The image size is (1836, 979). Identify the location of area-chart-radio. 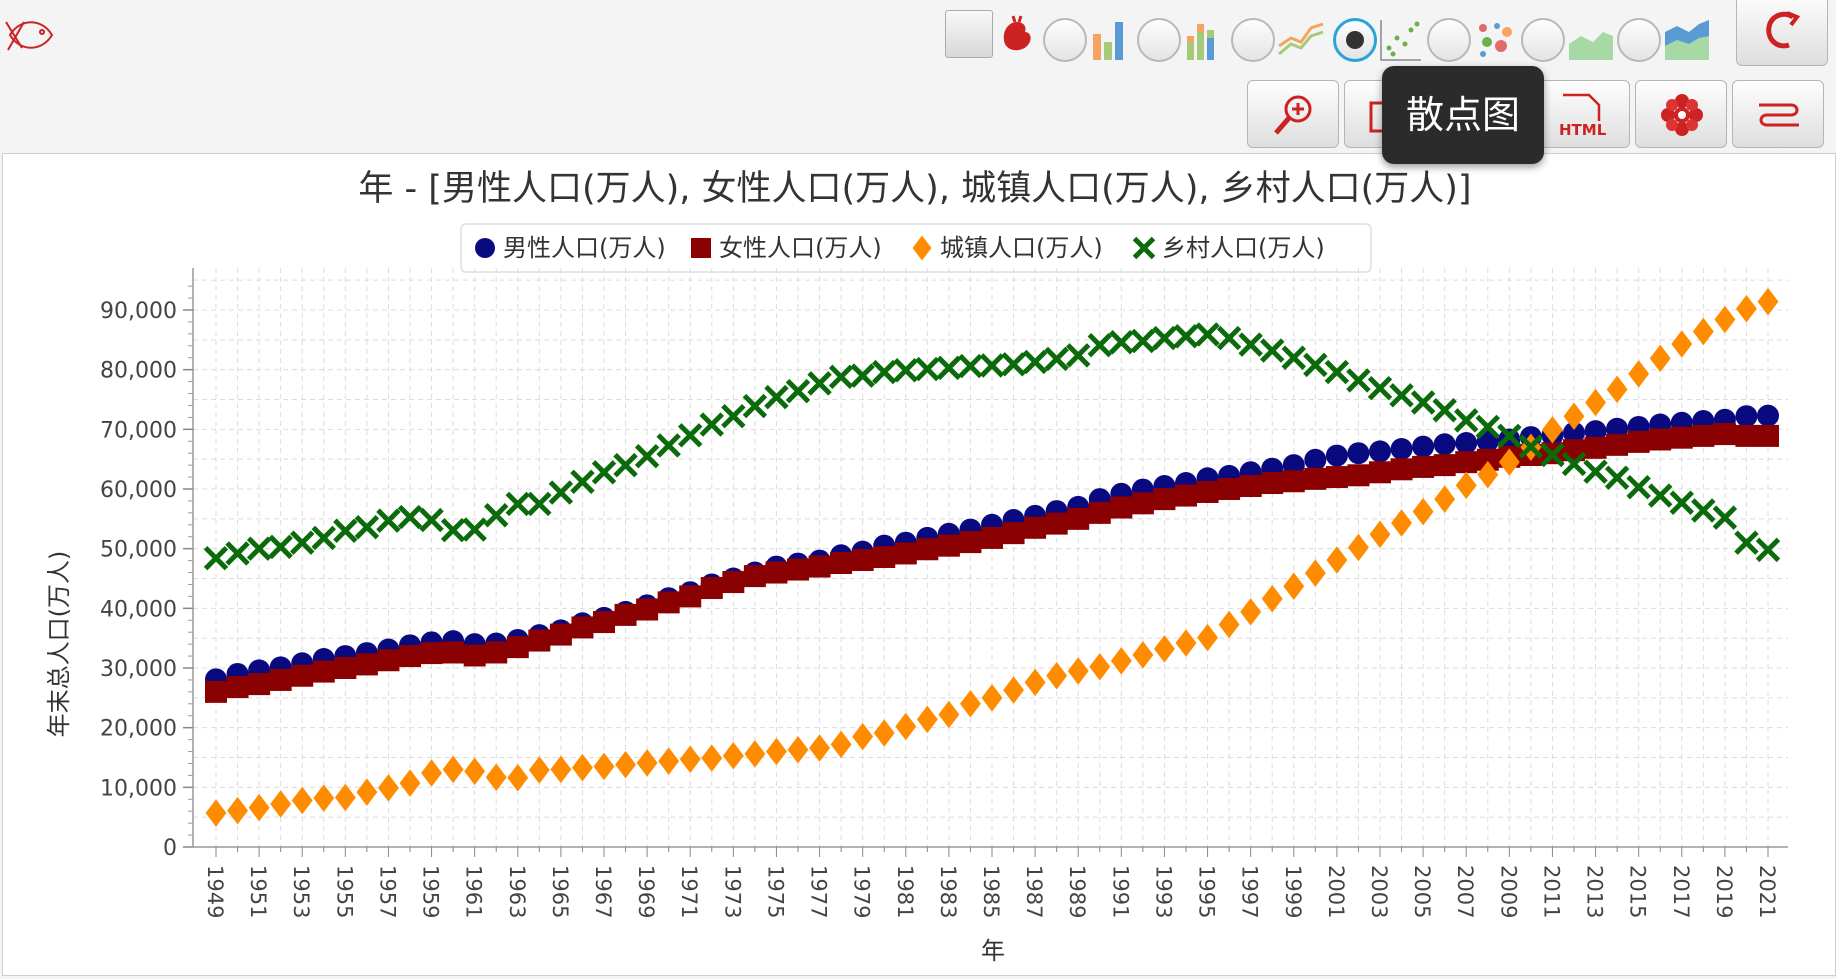
(1543, 40).